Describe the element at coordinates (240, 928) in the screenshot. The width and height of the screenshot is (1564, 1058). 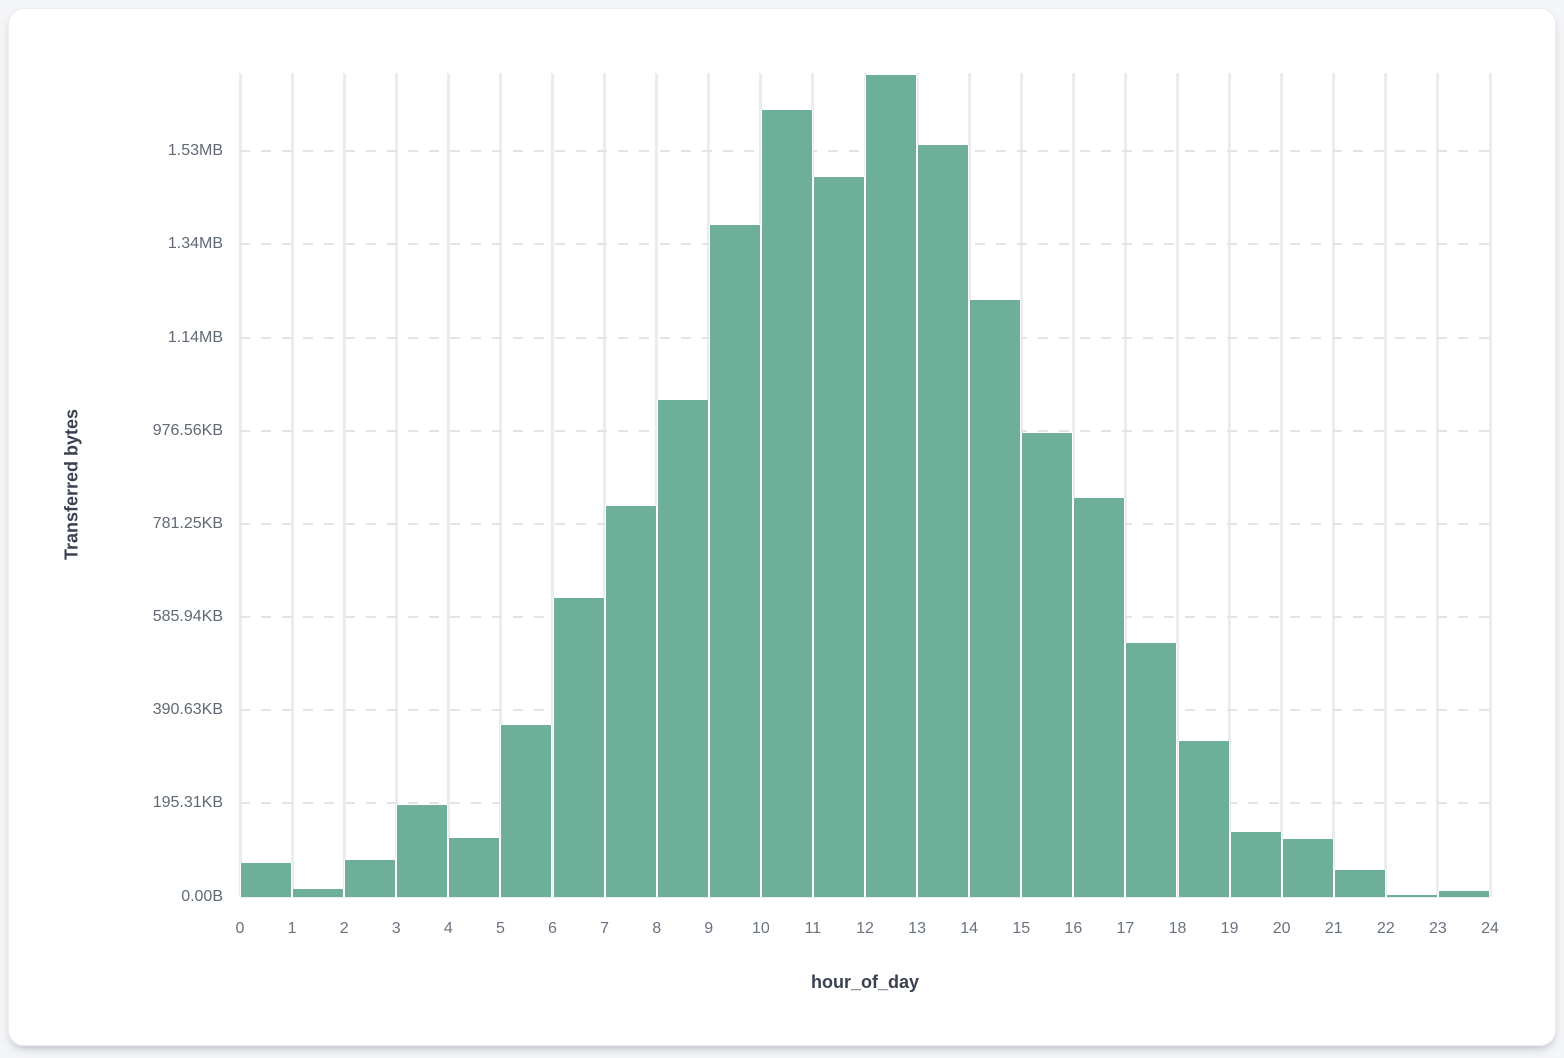
I see `x-tick-label: 0` at that location.